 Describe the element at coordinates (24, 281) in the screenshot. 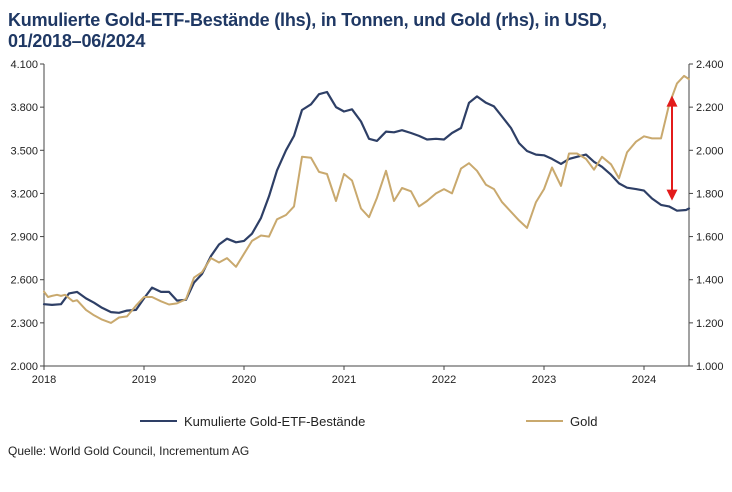

I see `y-left-tick-label: 2.600` at that location.